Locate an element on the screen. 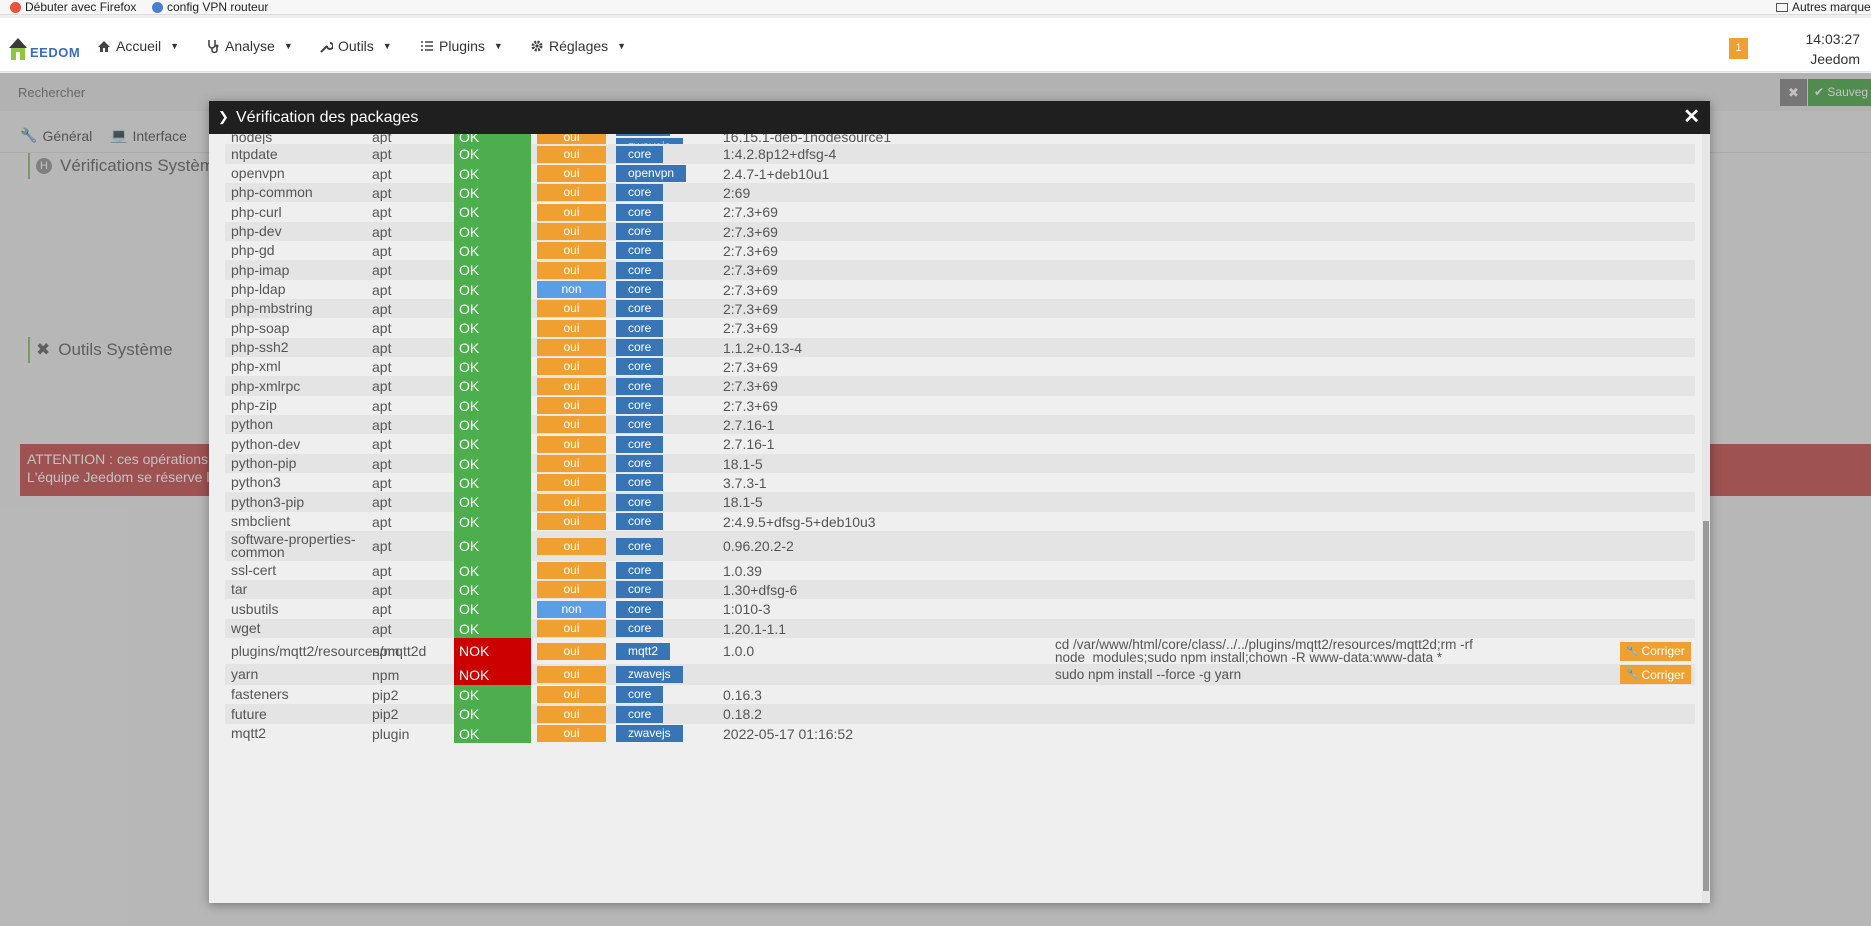 The width and height of the screenshot is (1871, 926). package-name: wget is located at coordinates (246, 628).